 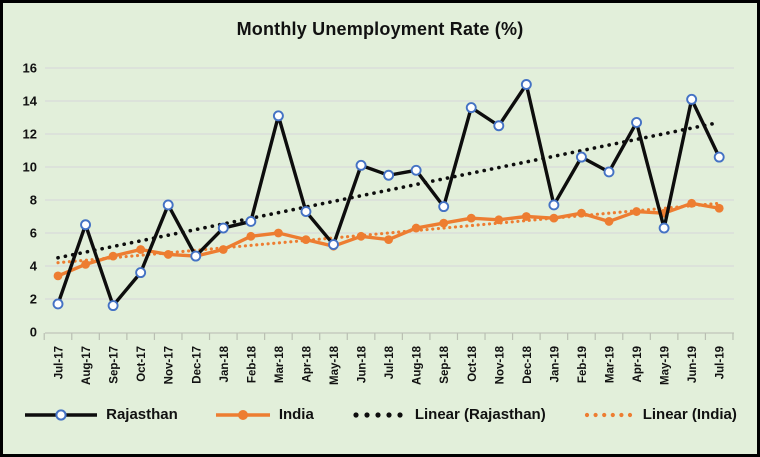 I want to click on chart-title: Monthly Unemployment Rate (%), so click(x=380, y=29).